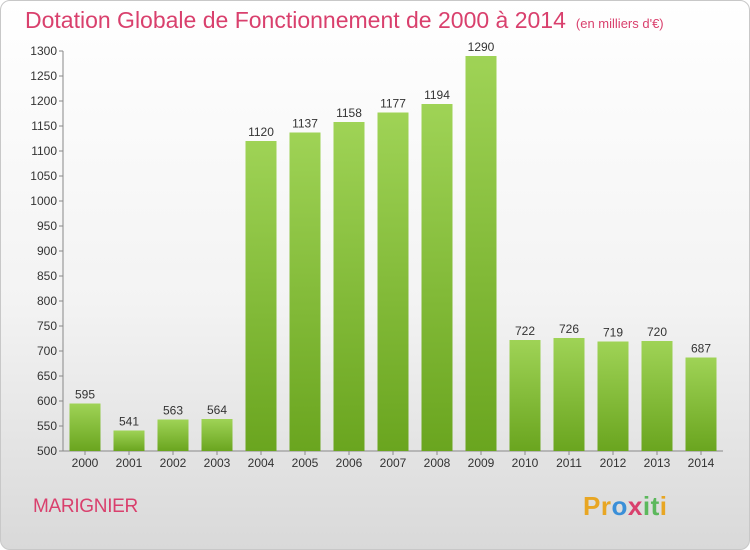  I want to click on commune-name: MARIGNIER, so click(85, 506).